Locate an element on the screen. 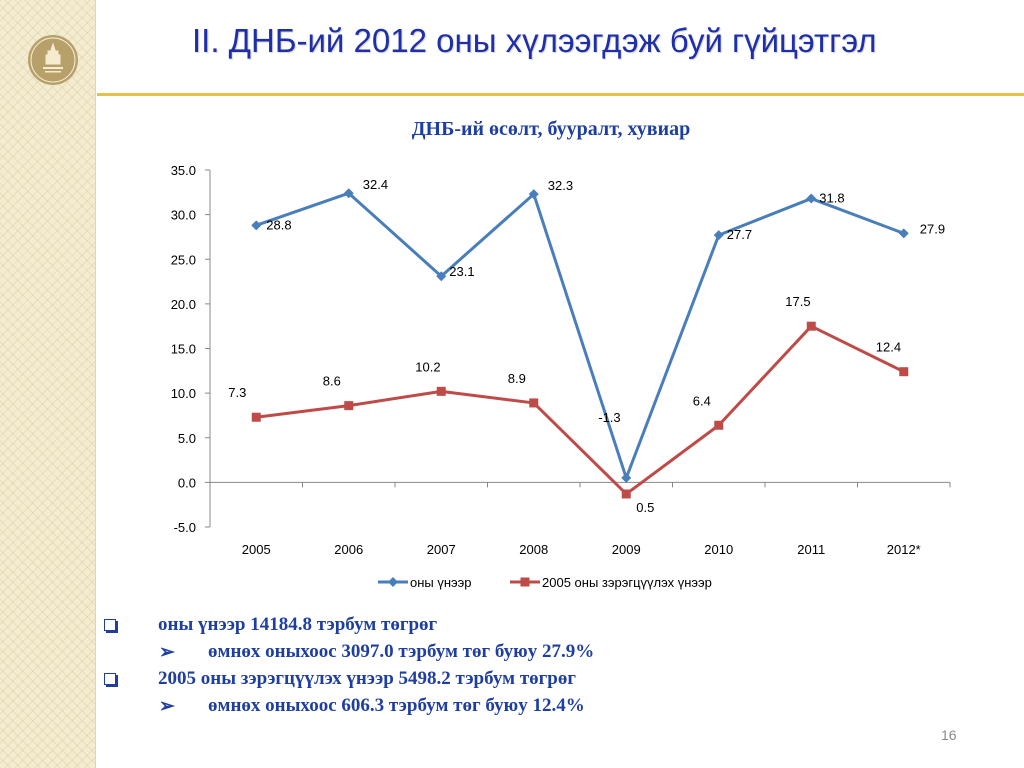 The height and width of the screenshot is (768, 1024). x-tick-label: 2009 is located at coordinates (626, 549).